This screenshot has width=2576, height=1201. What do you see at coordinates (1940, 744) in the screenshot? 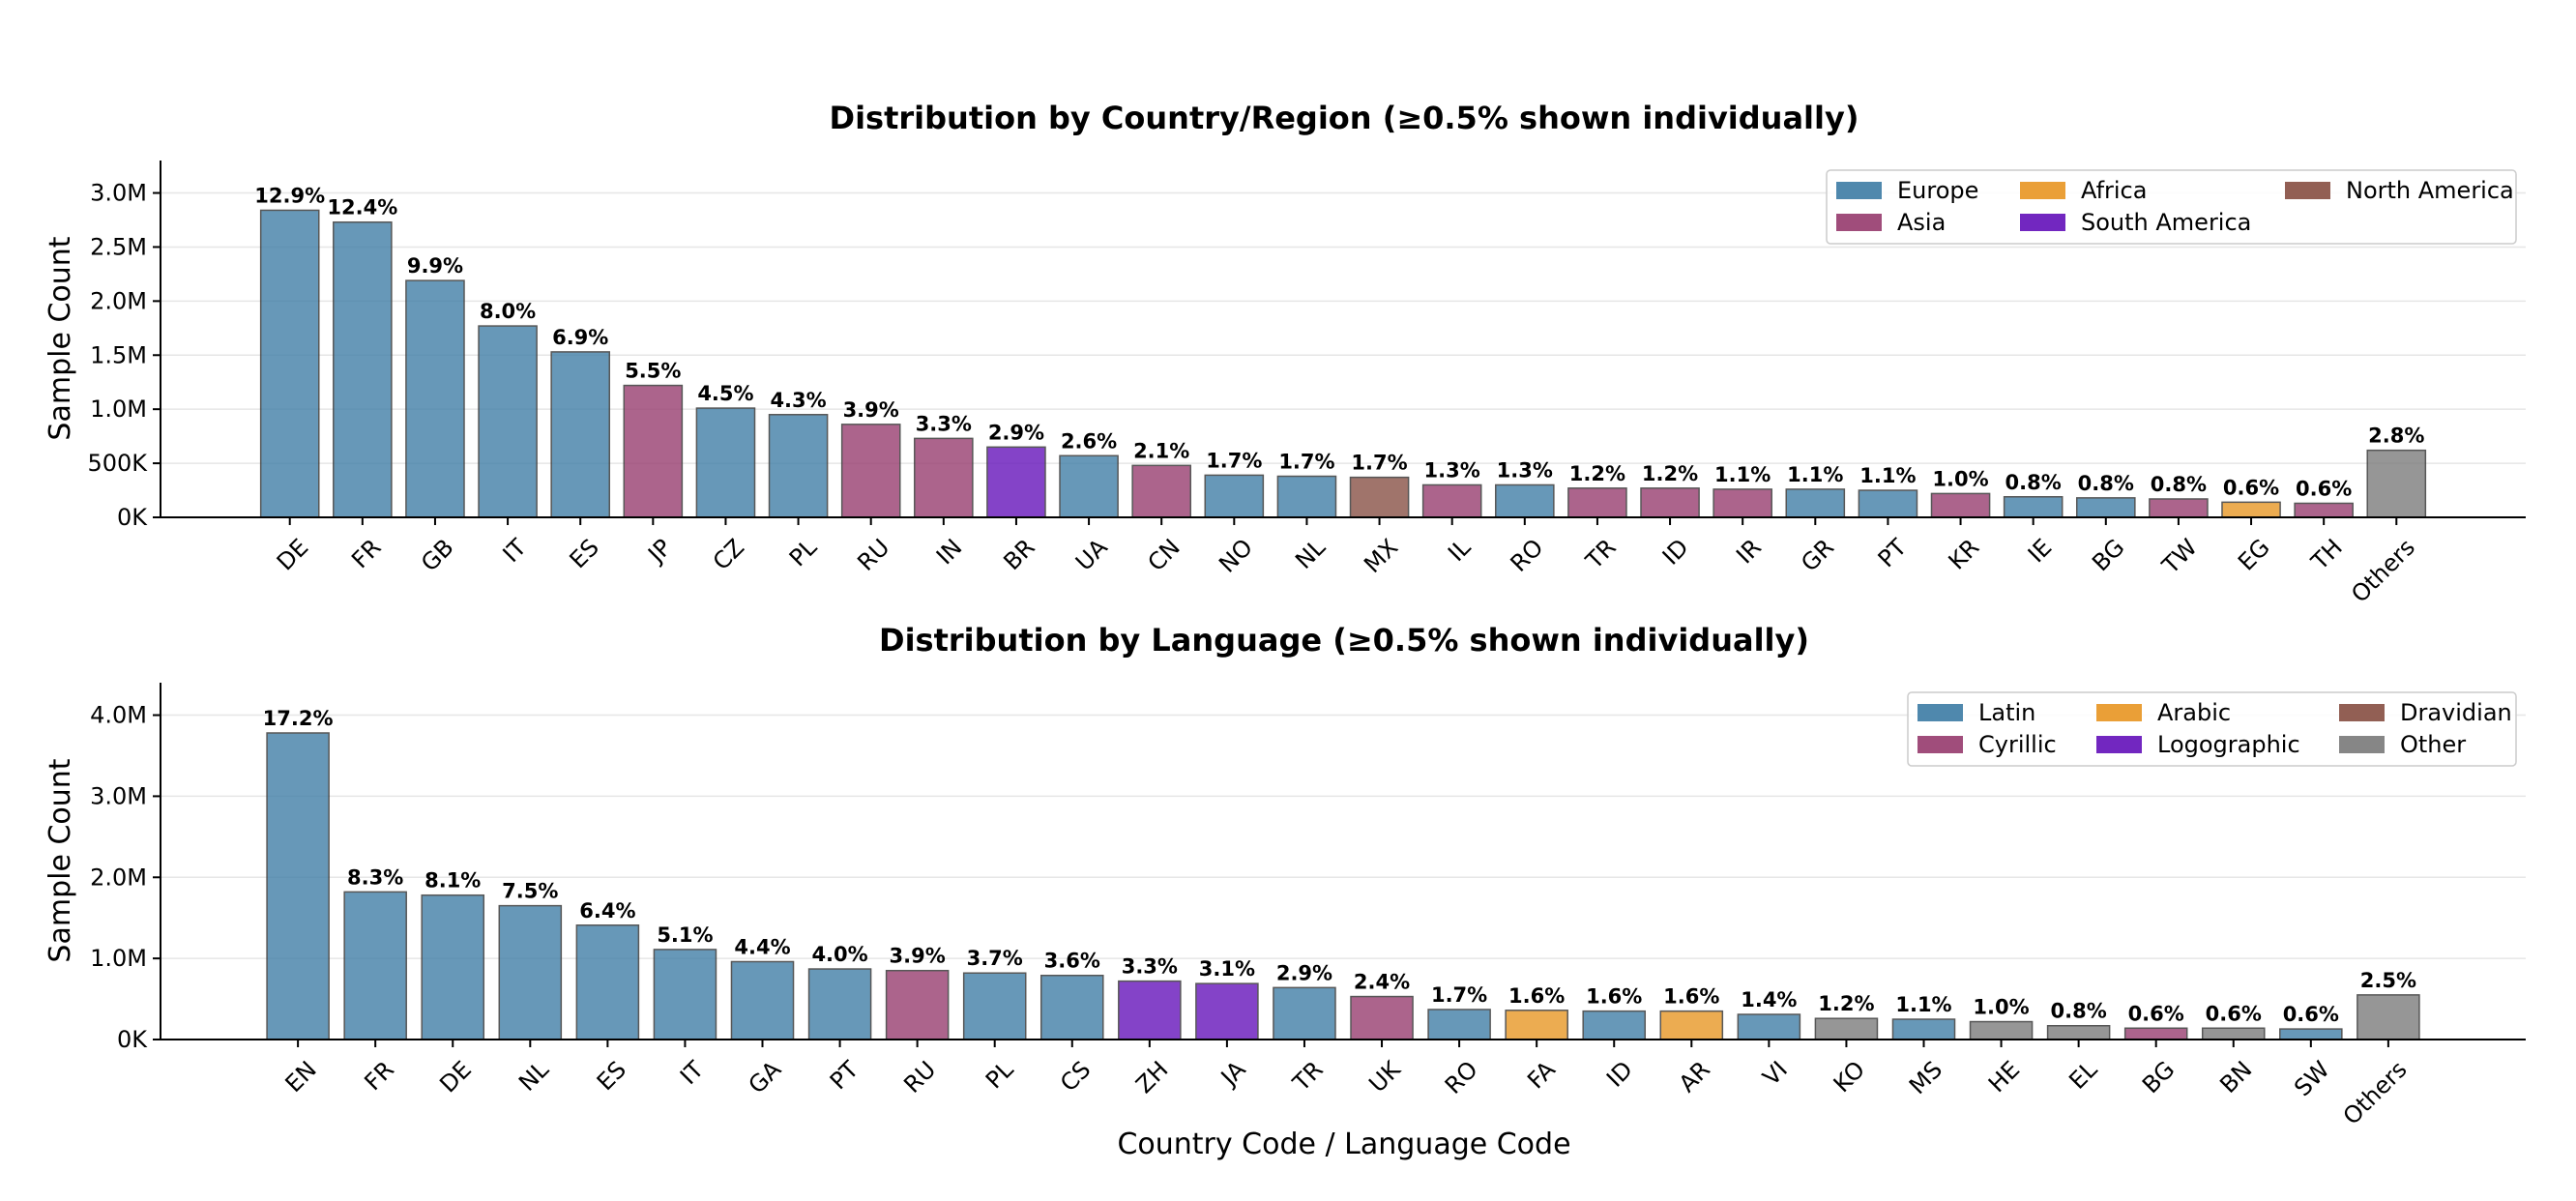
I see `language-legend-swatch-cyrillic` at bounding box center [1940, 744].